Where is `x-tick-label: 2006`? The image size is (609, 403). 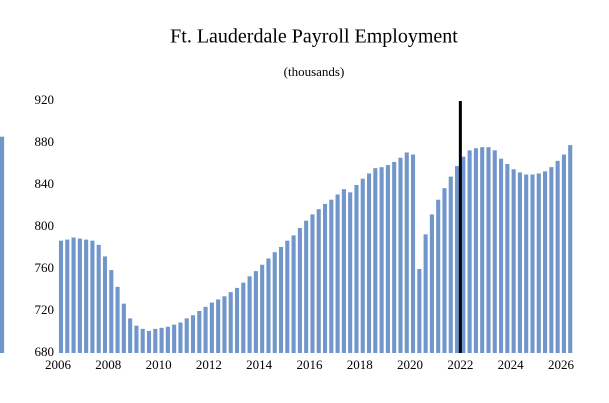
x-tick-label: 2006 is located at coordinates (58, 364).